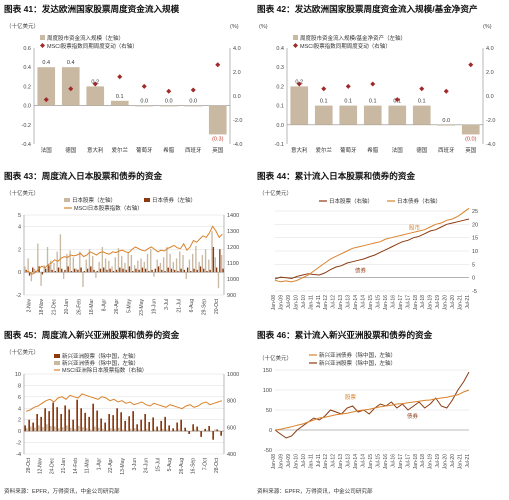  Describe the element at coordinates (135, 464) in the screenshot. I see `x-tick-label: 3-Jun` at that location.